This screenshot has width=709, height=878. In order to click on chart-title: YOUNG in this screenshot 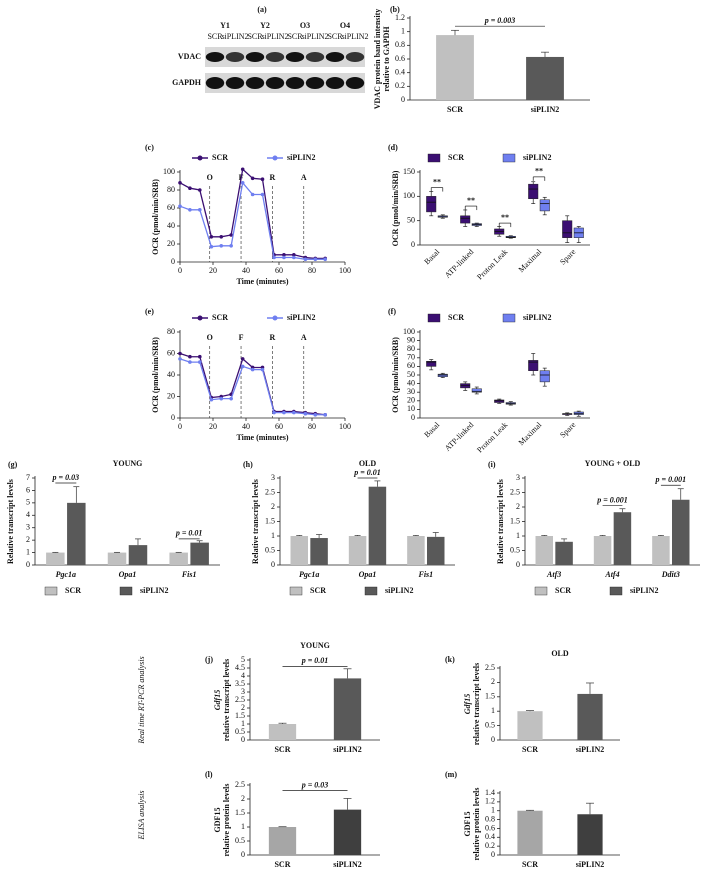, I will do `click(315, 645)`.